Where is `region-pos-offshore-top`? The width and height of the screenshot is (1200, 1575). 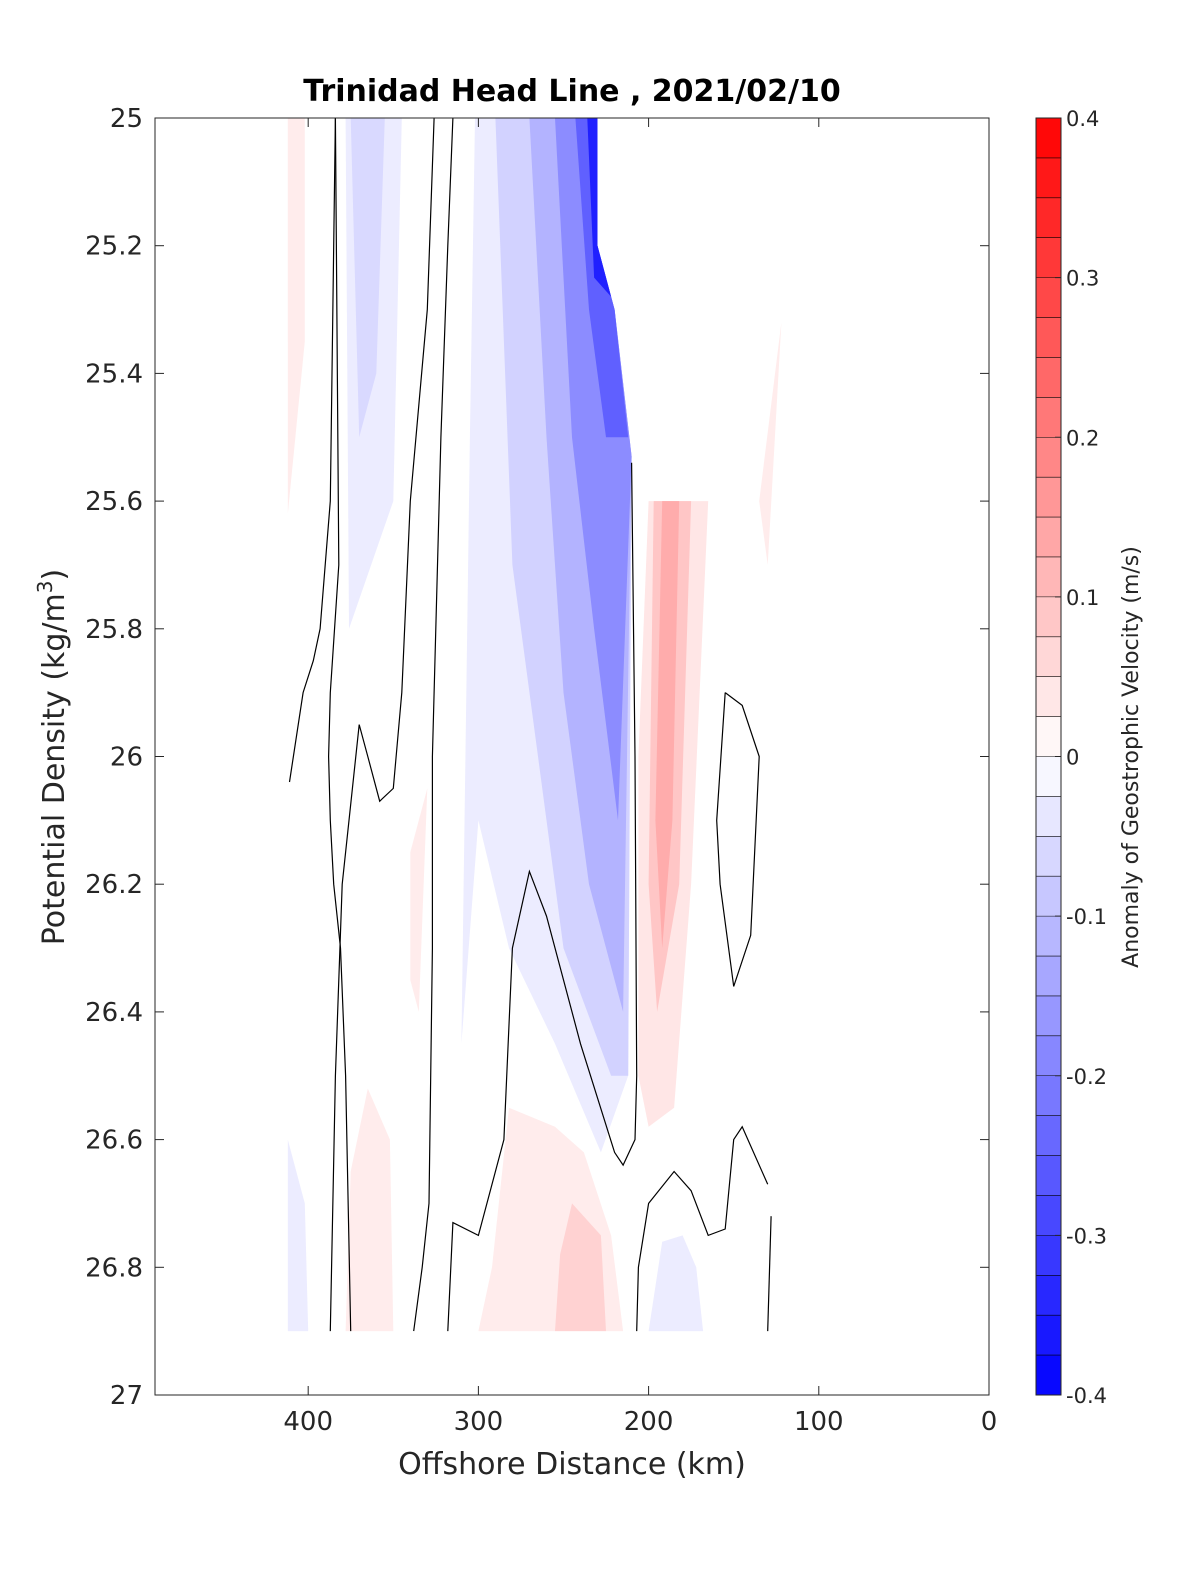 region-pos-offshore-top is located at coordinates (296, 316).